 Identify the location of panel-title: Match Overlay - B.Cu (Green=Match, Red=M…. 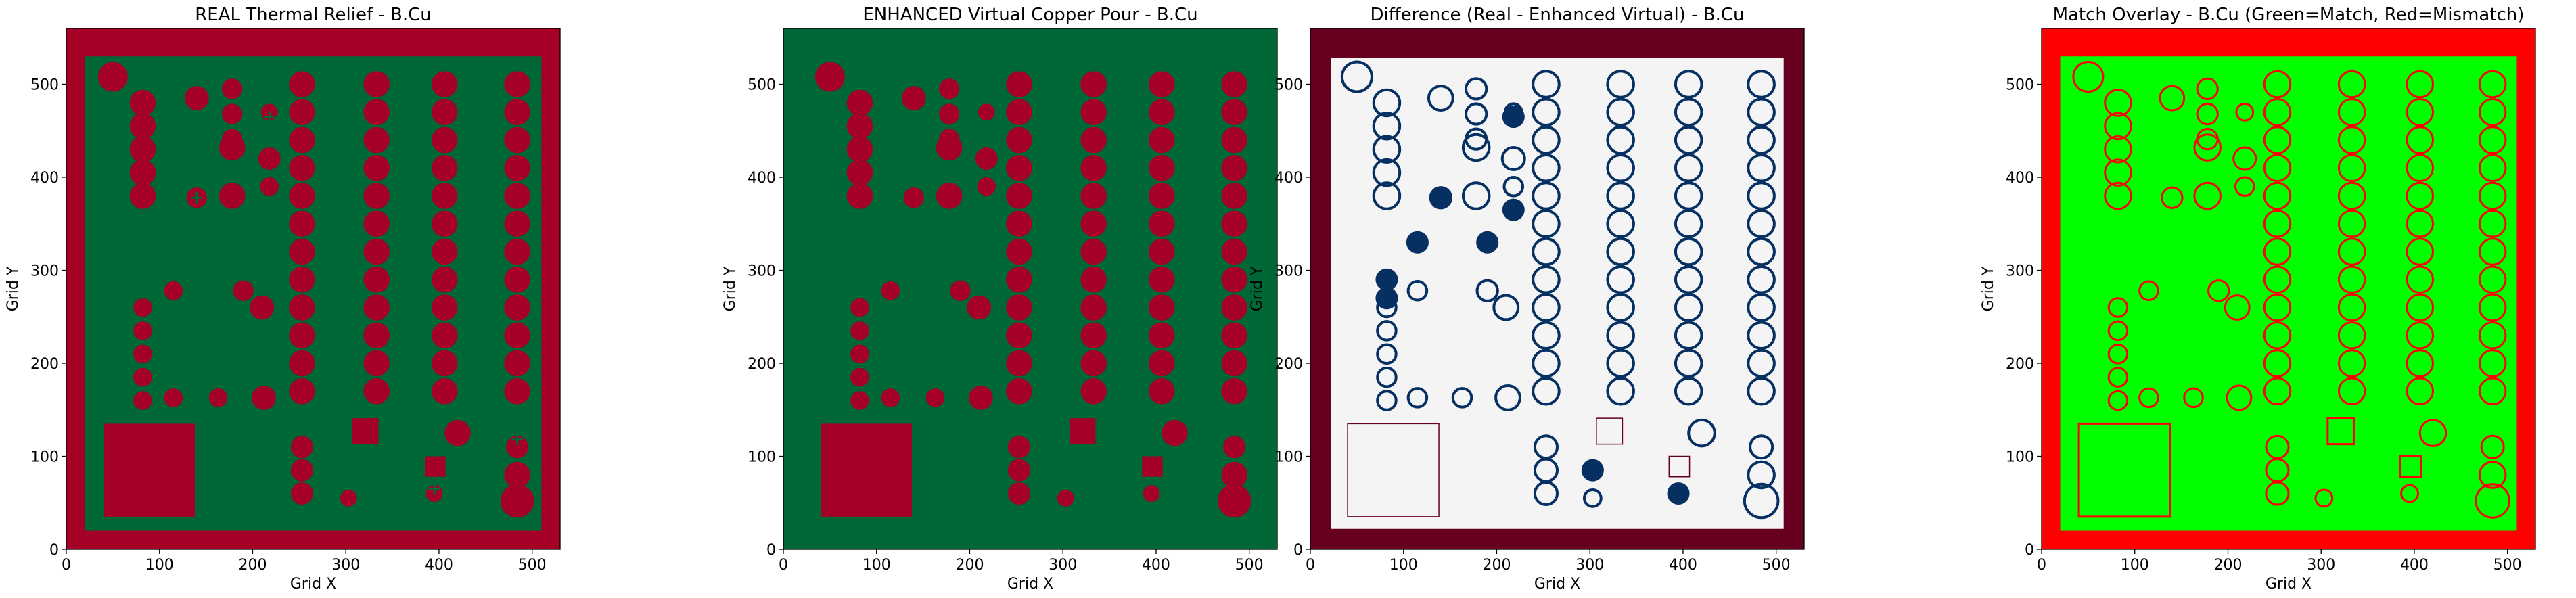
(2289, 15).